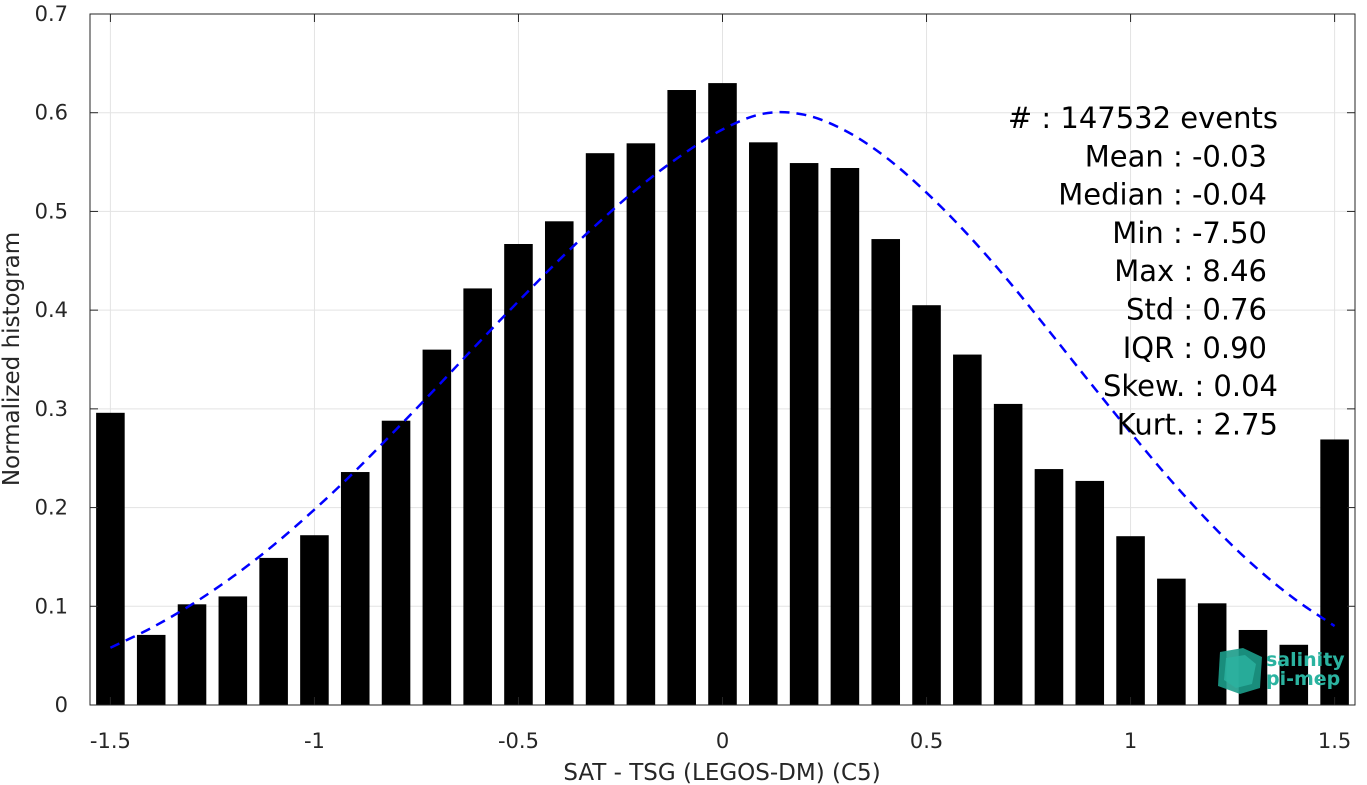 This screenshot has width=1367, height=785. I want to click on y-tick-label: 0.3, so click(51, 409).